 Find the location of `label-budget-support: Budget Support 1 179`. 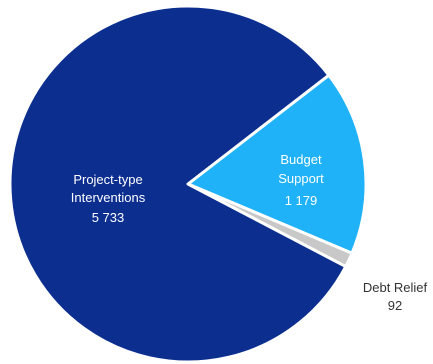

label-budget-support: Budget Support 1 179 is located at coordinates (301, 180).